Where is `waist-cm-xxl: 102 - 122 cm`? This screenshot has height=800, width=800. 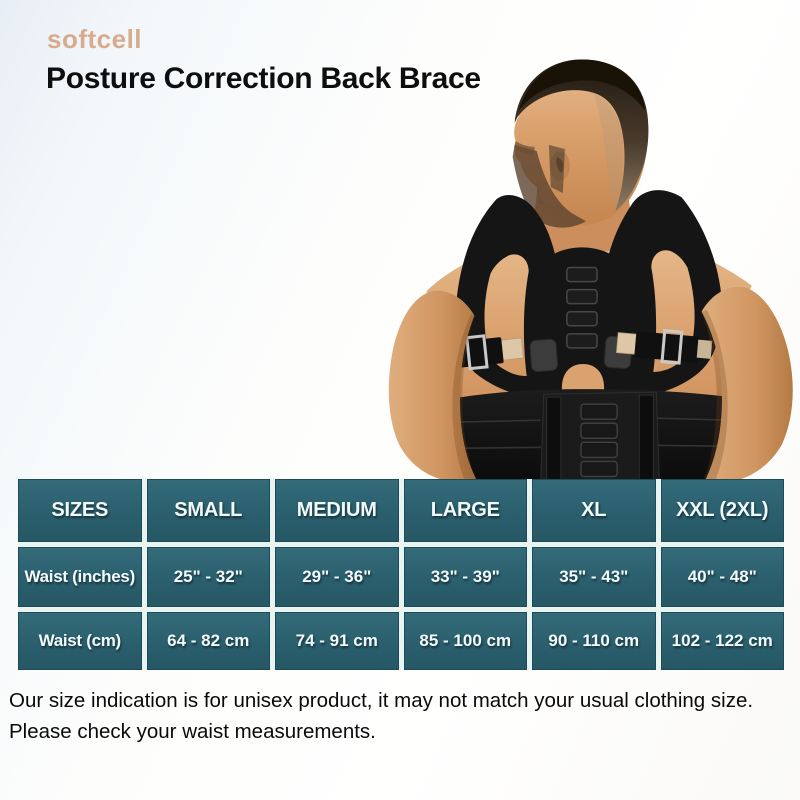 waist-cm-xxl: 102 - 122 cm is located at coordinates (722, 641).